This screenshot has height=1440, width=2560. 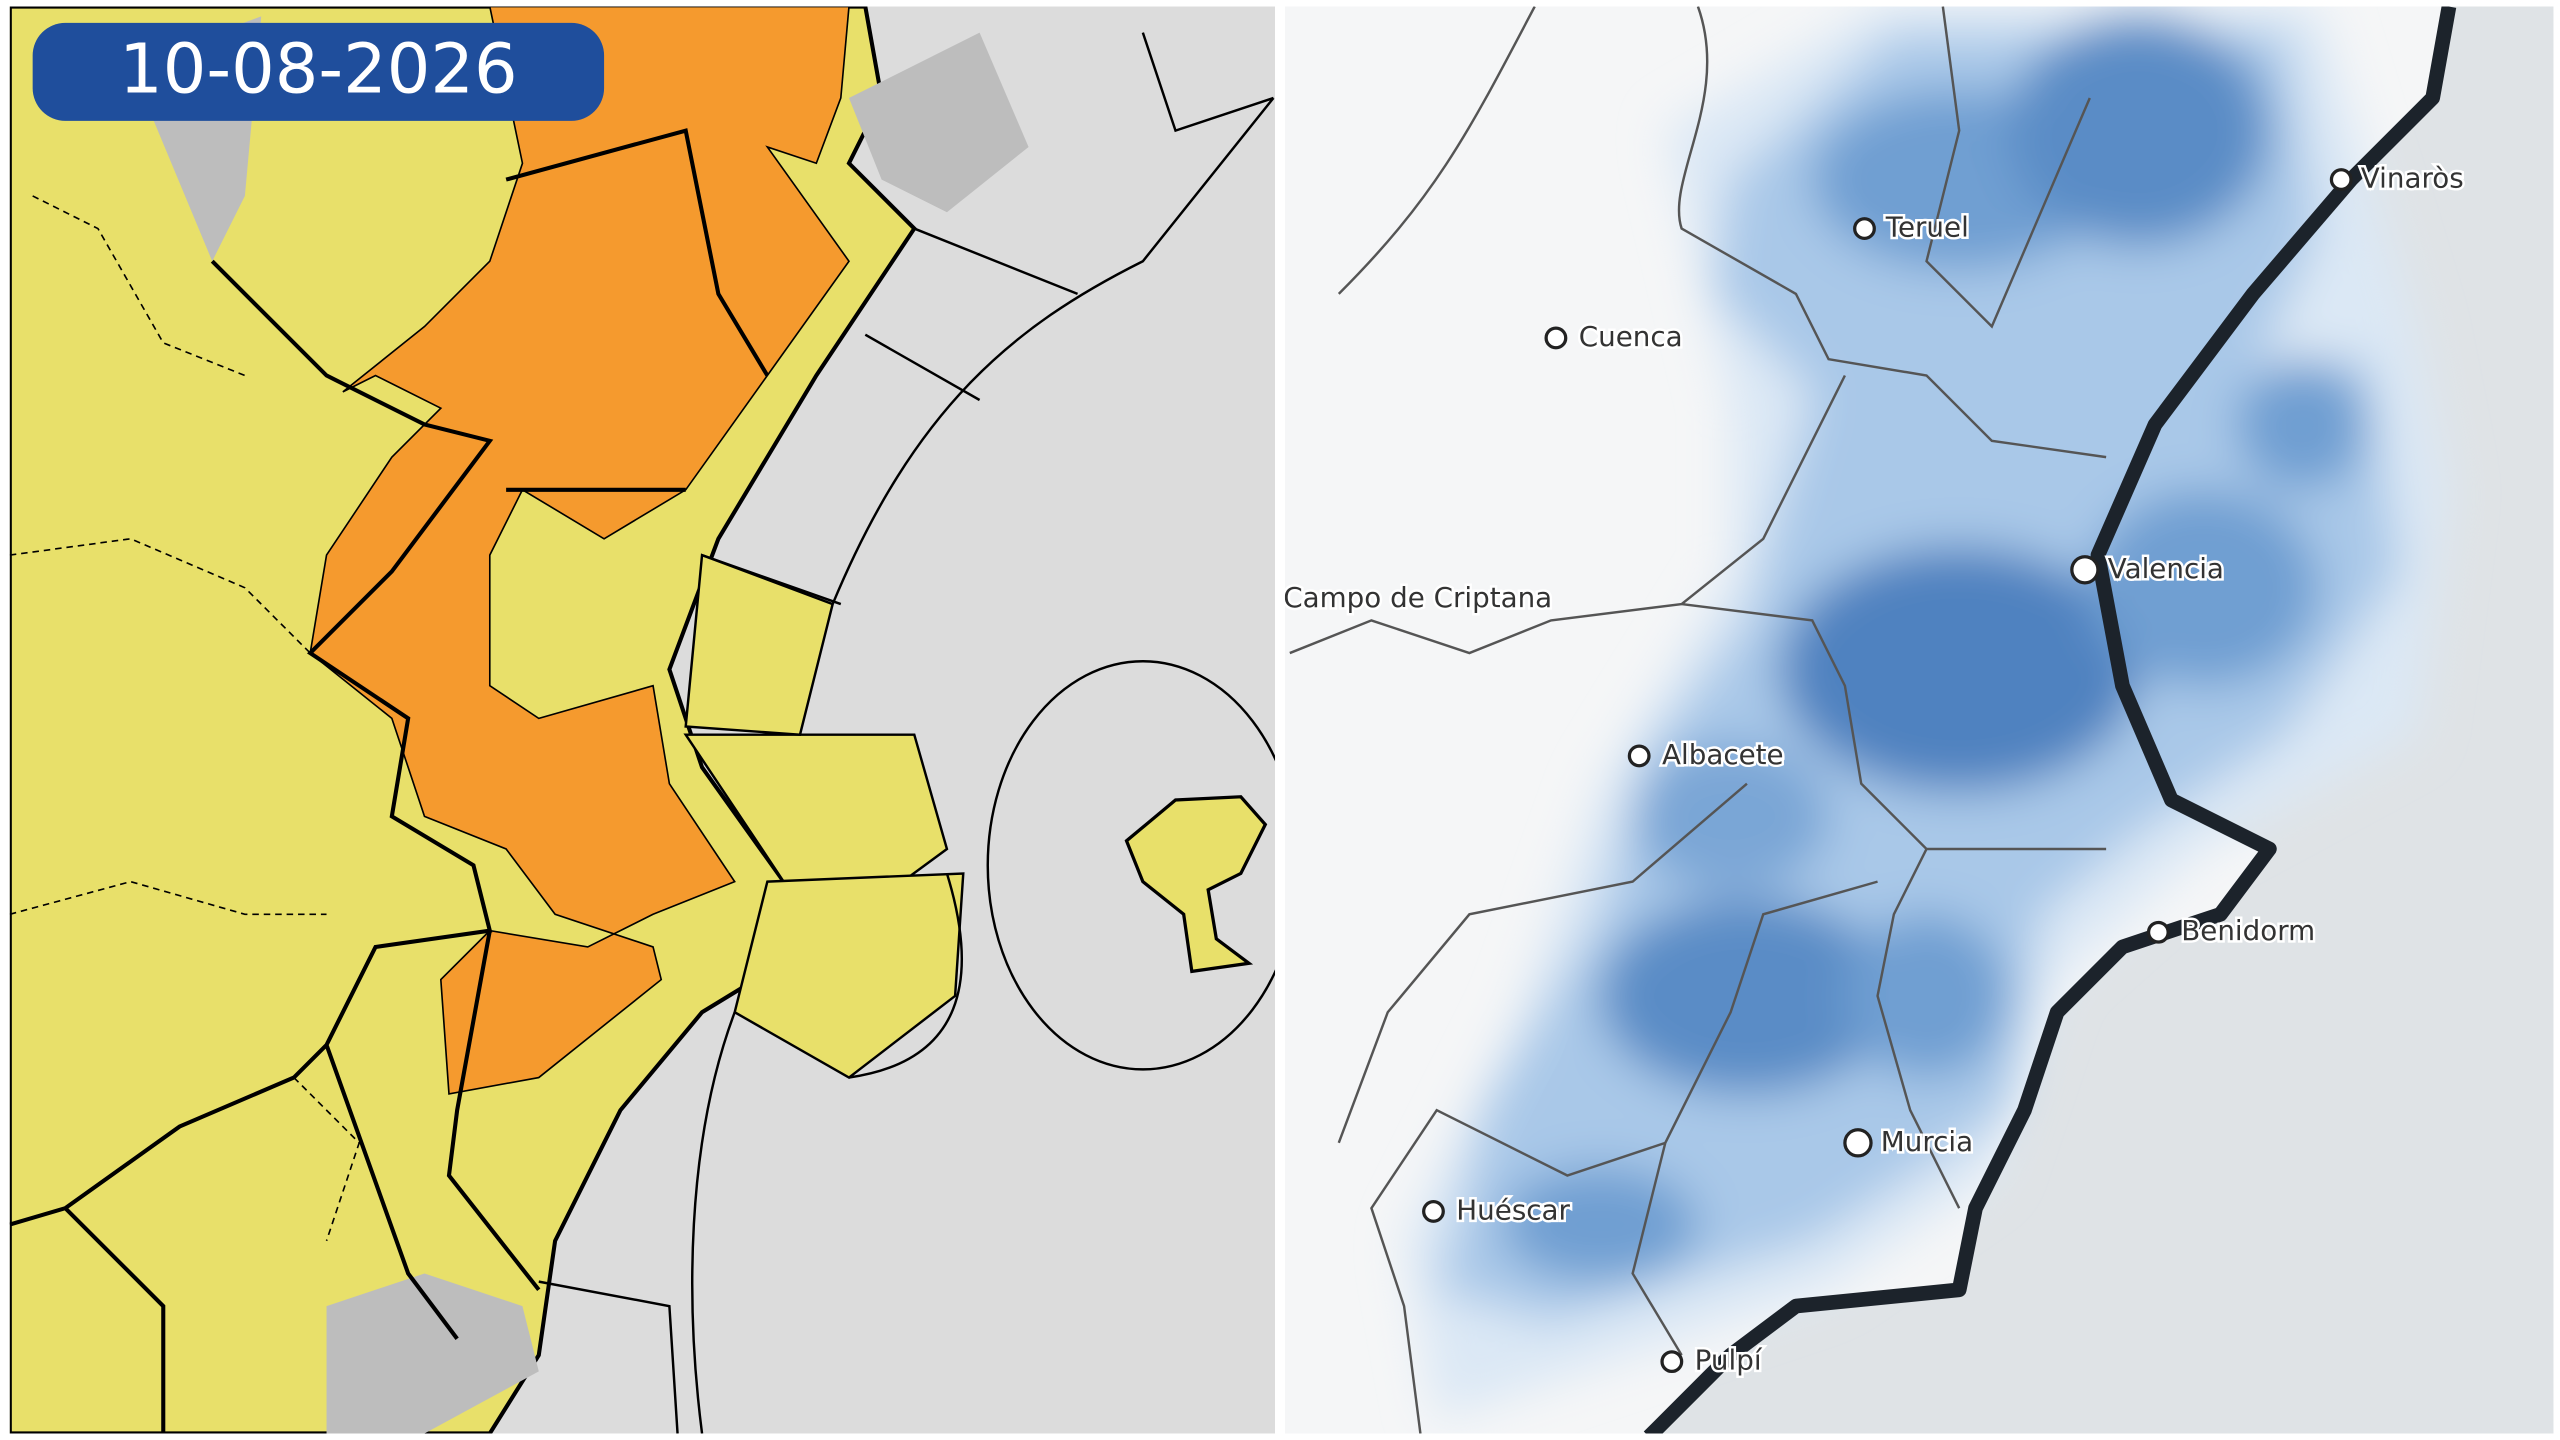 What do you see at coordinates (2248, 930) in the screenshot?
I see `city-label: Benidorm` at bounding box center [2248, 930].